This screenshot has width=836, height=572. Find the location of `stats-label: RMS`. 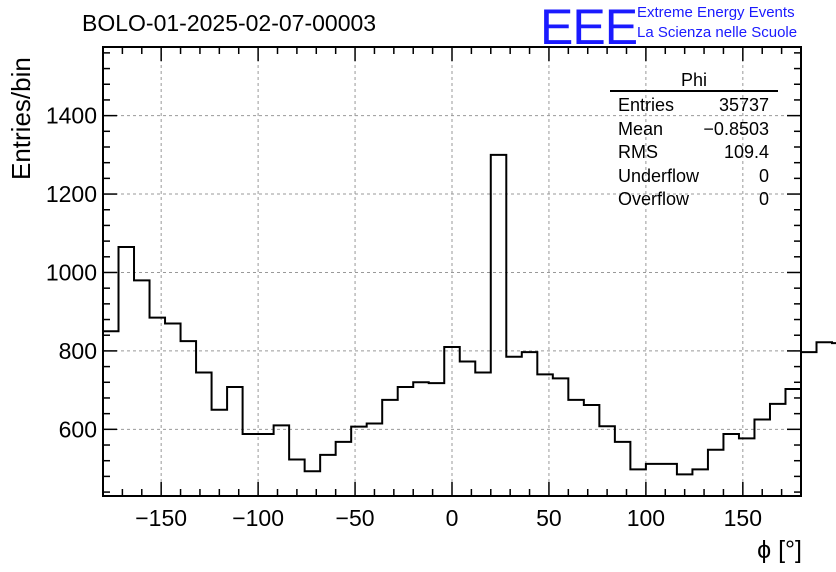

stats-label: RMS is located at coordinates (638, 152).